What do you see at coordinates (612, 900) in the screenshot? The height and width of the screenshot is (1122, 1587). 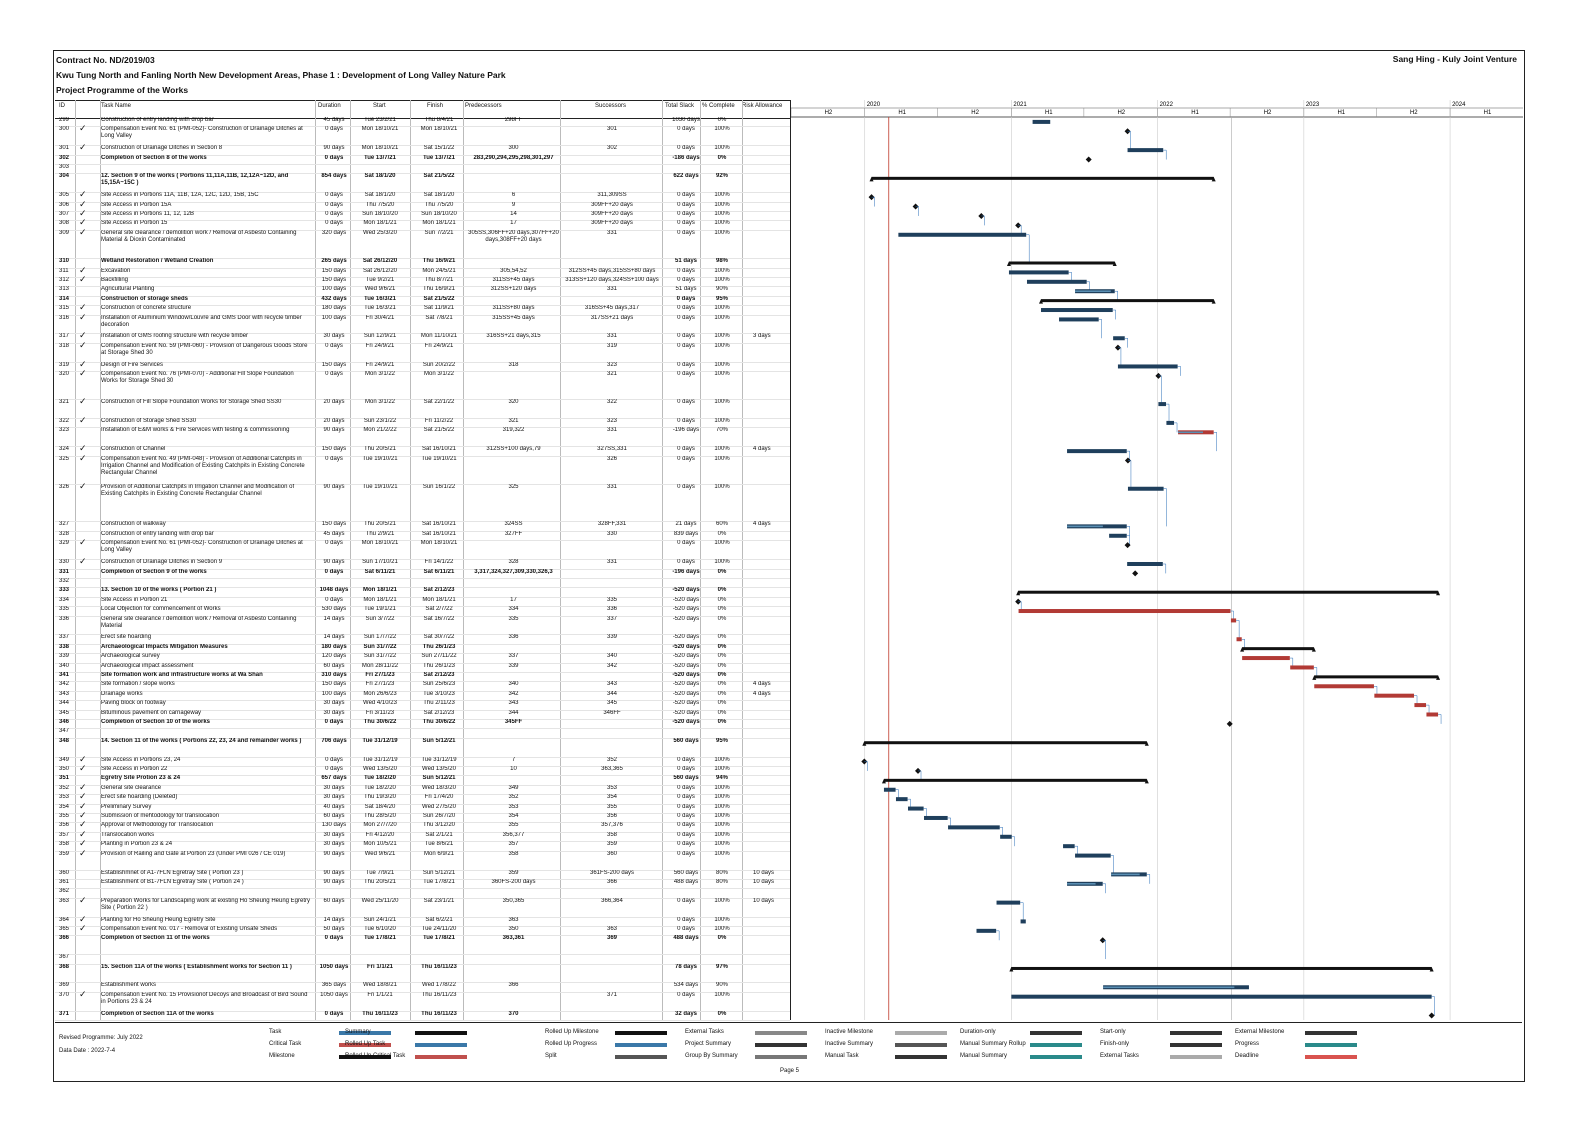 I see `task-successors: 366,364` at bounding box center [612, 900].